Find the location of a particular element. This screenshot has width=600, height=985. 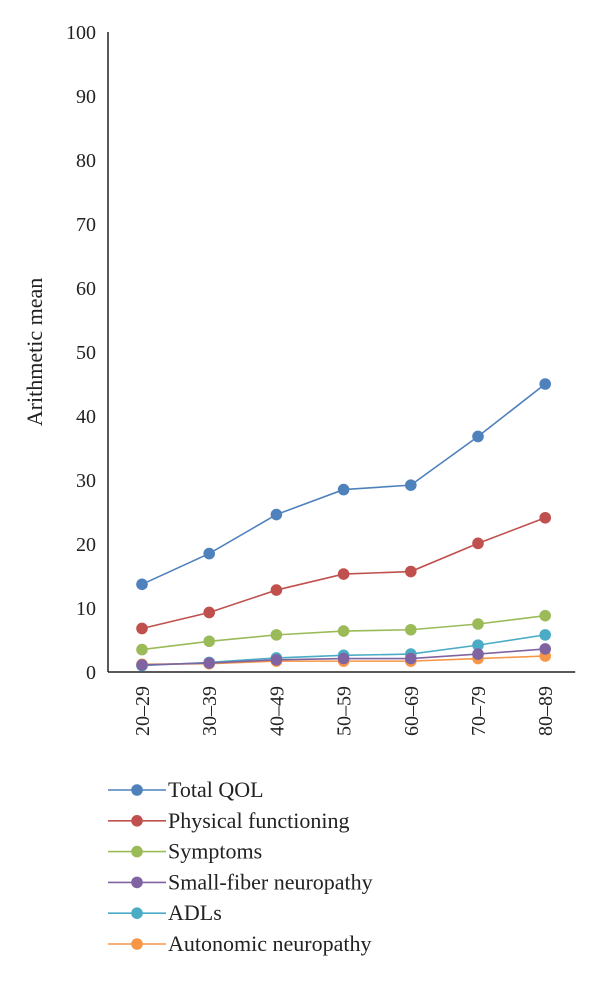

series-physical-functioning is located at coordinates (343, 573).